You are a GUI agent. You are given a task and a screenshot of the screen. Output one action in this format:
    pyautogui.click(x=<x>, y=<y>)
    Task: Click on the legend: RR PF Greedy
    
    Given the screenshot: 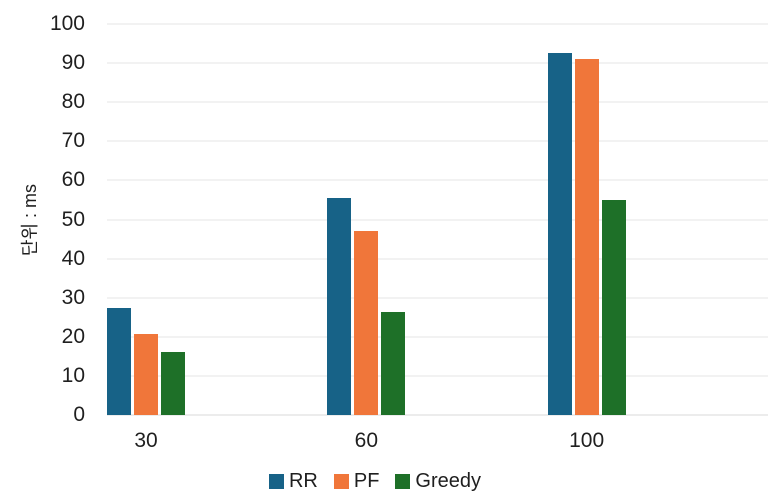 What is the action you would take?
    pyautogui.click(x=375, y=481)
    